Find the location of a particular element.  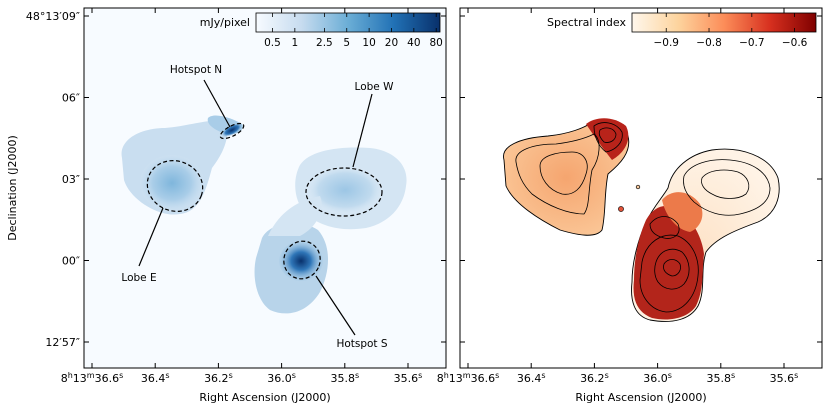

emission-hotspot-n is located at coordinates (232, 130).